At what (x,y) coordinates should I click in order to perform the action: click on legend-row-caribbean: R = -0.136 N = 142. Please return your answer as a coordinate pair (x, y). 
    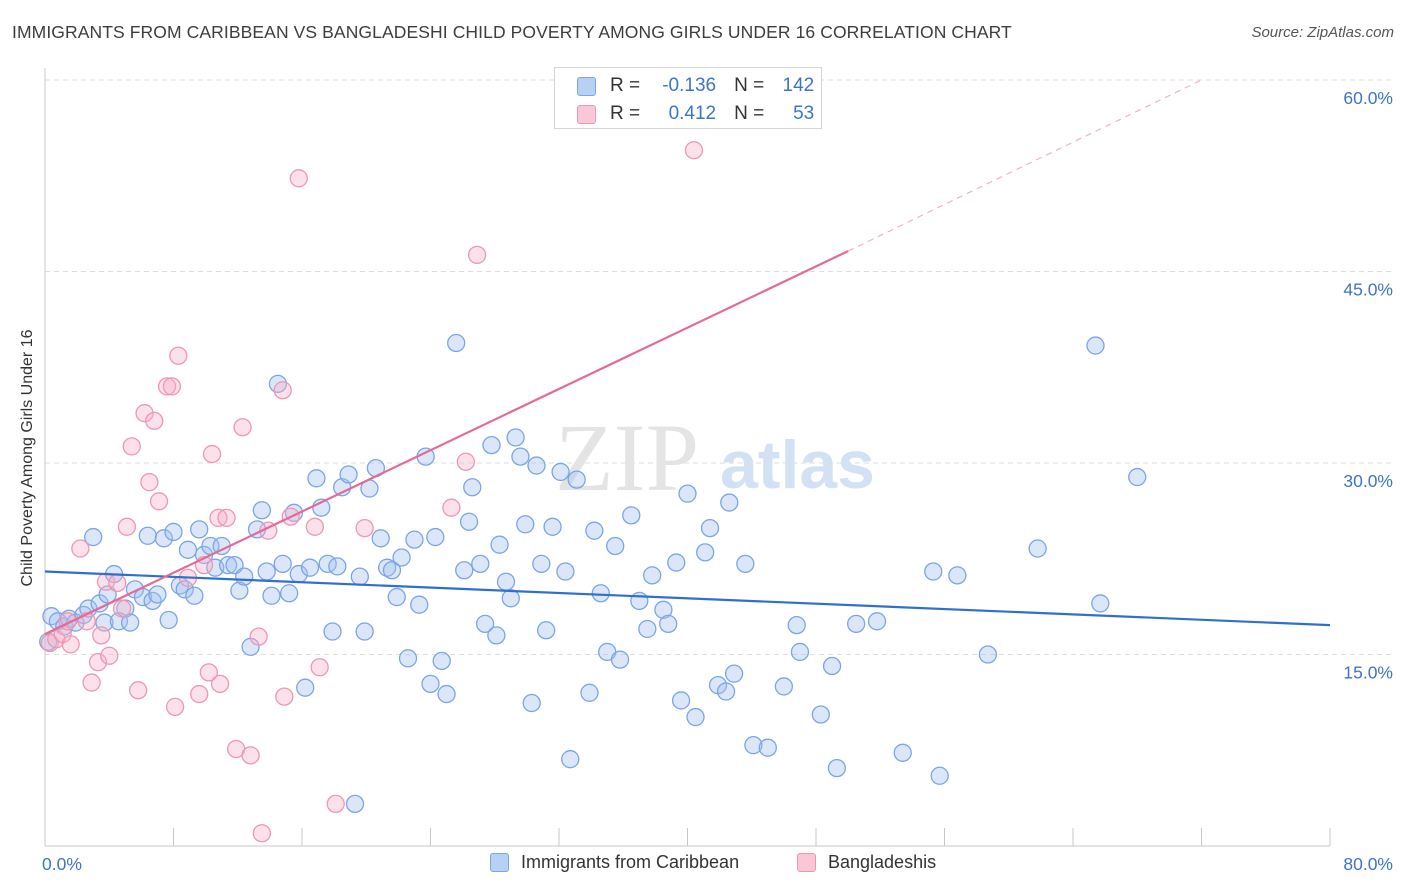
    Looking at the image, I should click on (695, 86).